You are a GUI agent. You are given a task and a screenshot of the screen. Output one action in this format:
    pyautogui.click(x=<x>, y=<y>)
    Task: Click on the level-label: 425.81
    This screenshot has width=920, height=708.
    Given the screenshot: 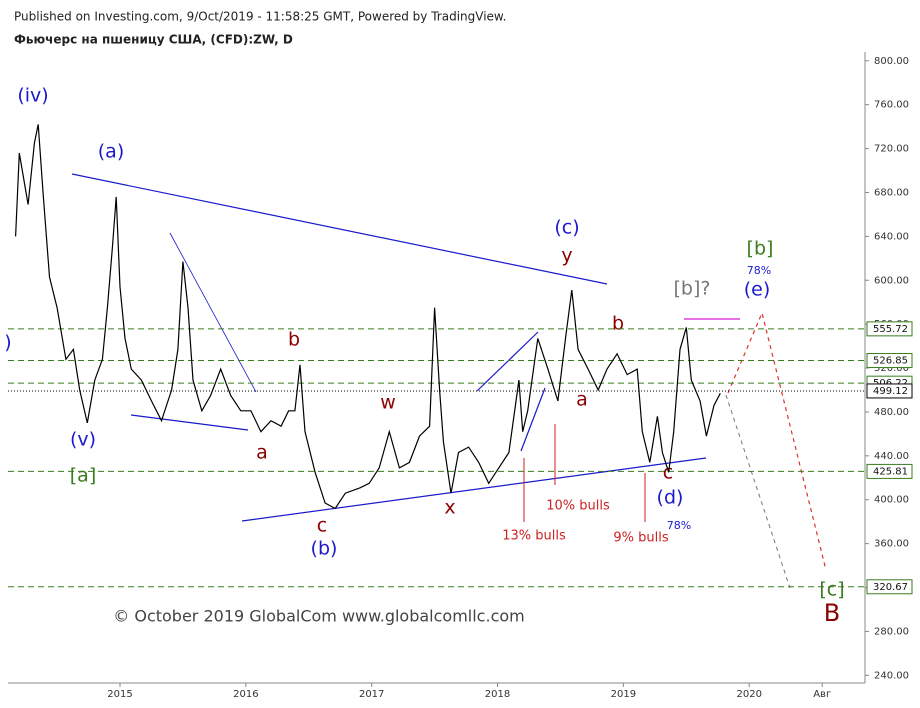 What is the action you would take?
    pyautogui.click(x=890, y=471)
    